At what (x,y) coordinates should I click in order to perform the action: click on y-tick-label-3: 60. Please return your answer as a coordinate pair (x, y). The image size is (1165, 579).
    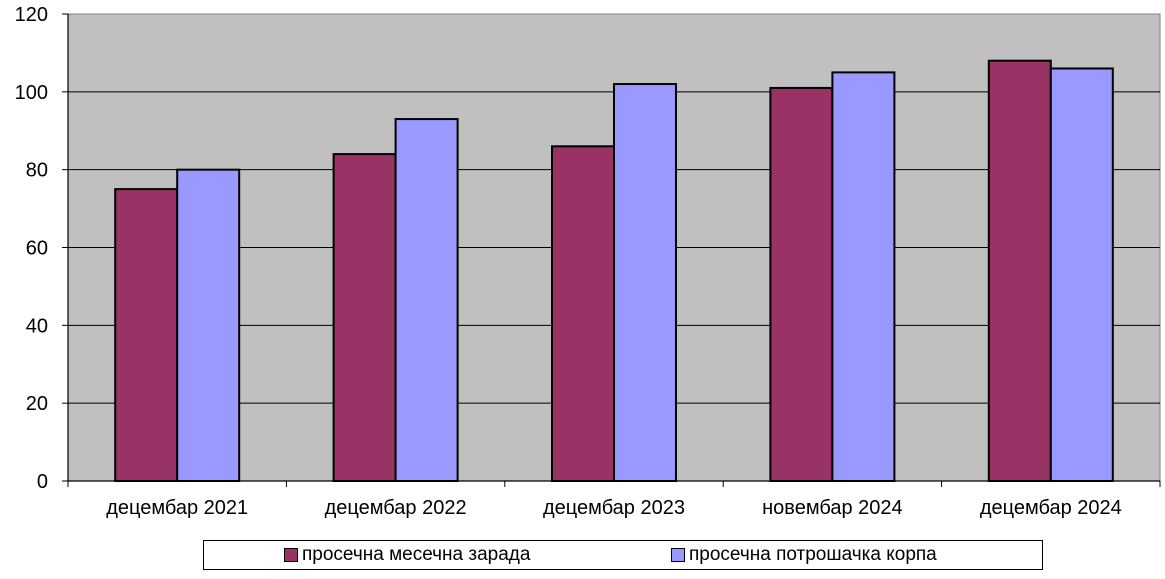
    Looking at the image, I should click on (37, 249).